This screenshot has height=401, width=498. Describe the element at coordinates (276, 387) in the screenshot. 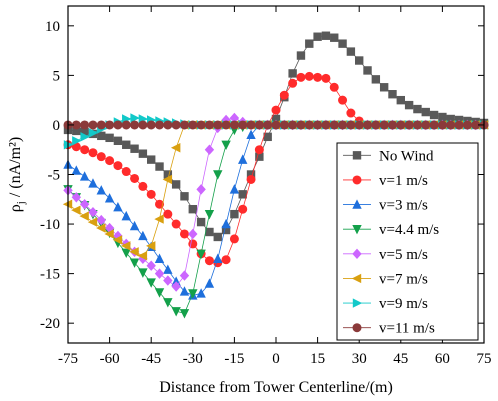

I see `x-axis-title: Distance from Tower Centerline/(m)` at that location.